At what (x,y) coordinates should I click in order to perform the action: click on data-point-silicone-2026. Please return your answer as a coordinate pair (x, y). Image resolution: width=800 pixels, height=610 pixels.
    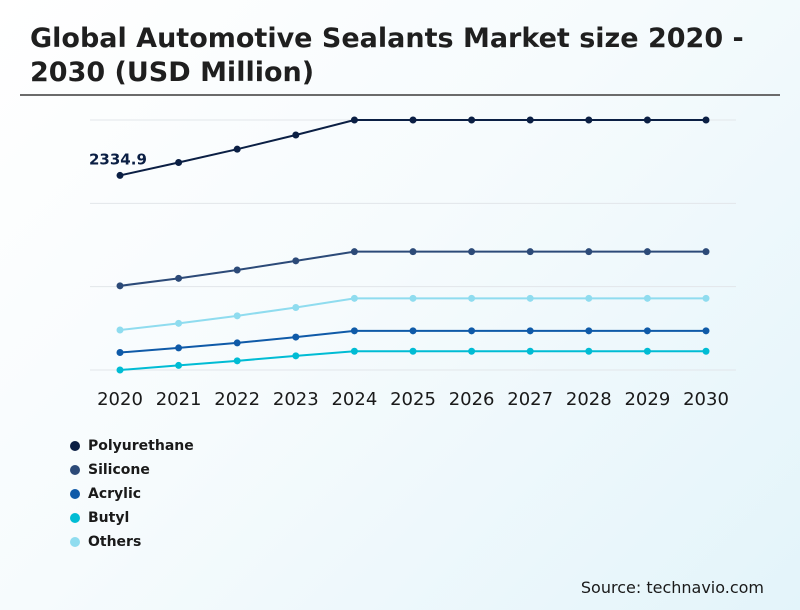
    Looking at the image, I should click on (472, 252).